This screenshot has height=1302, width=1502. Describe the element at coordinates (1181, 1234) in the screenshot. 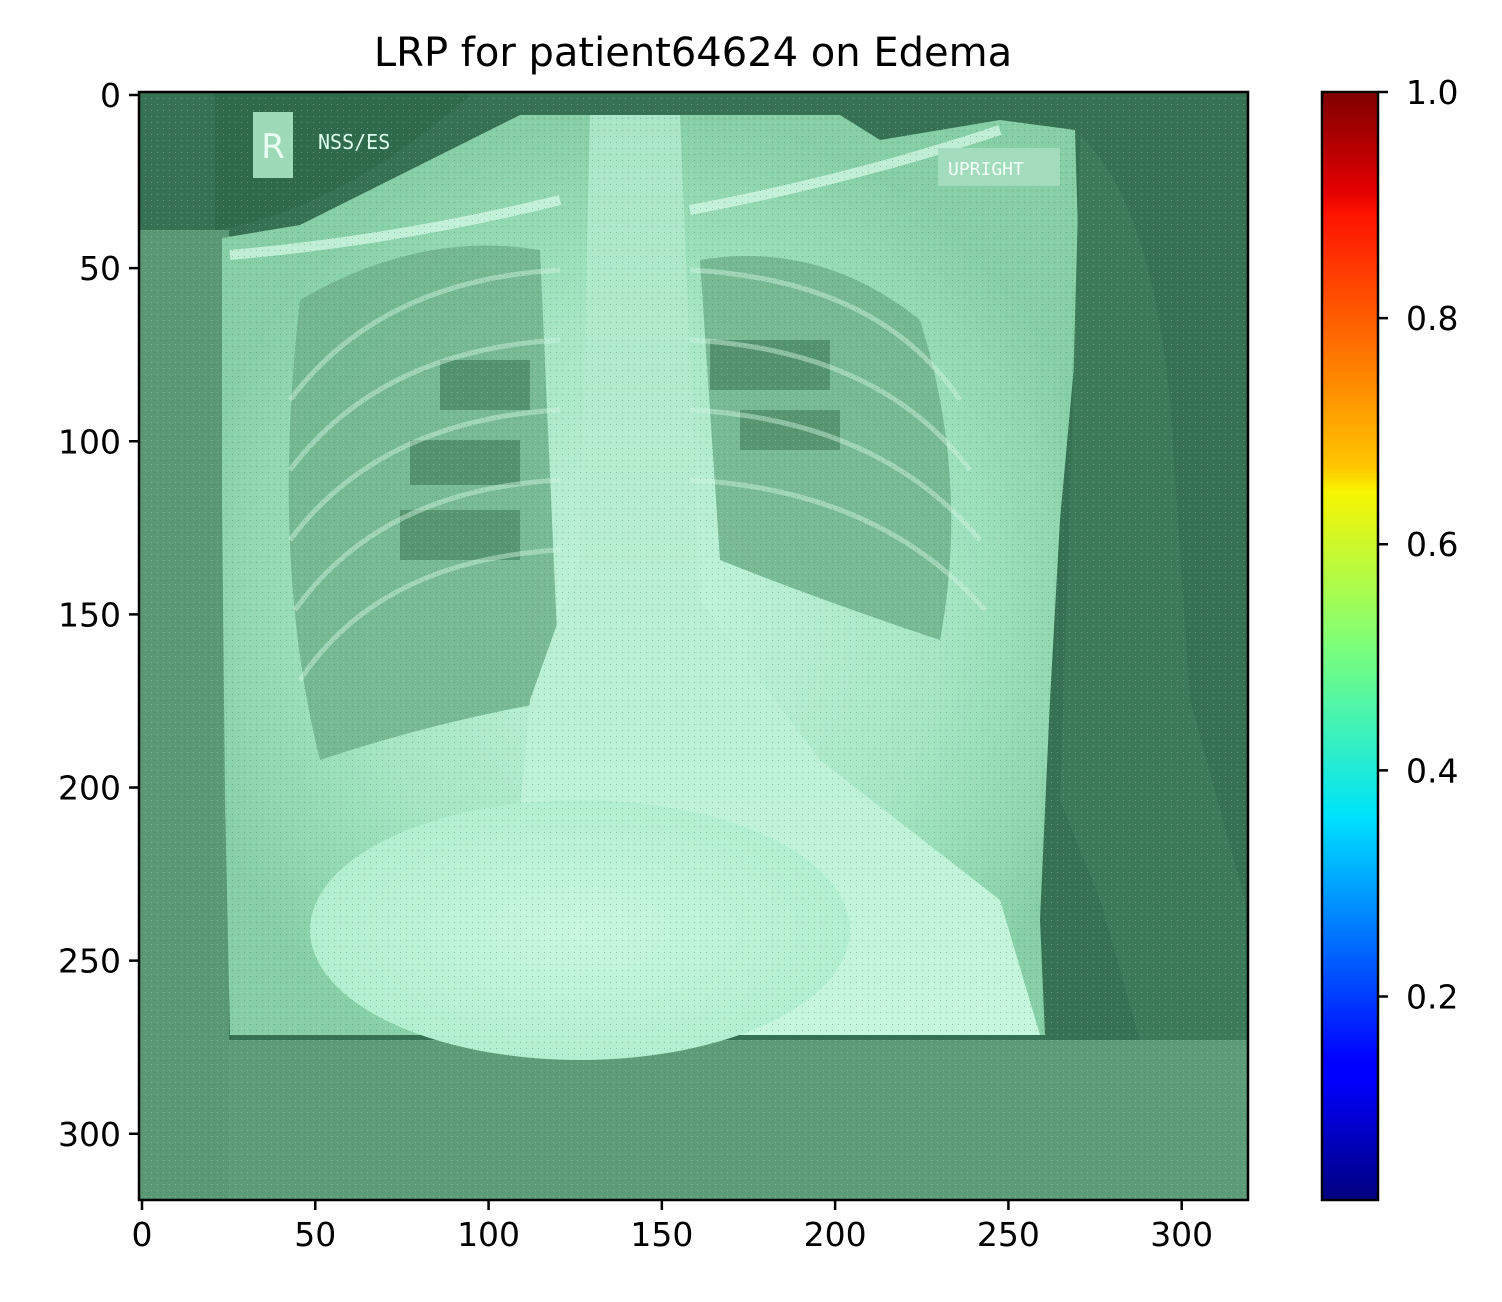

I see `x-tick-label: 300` at that location.